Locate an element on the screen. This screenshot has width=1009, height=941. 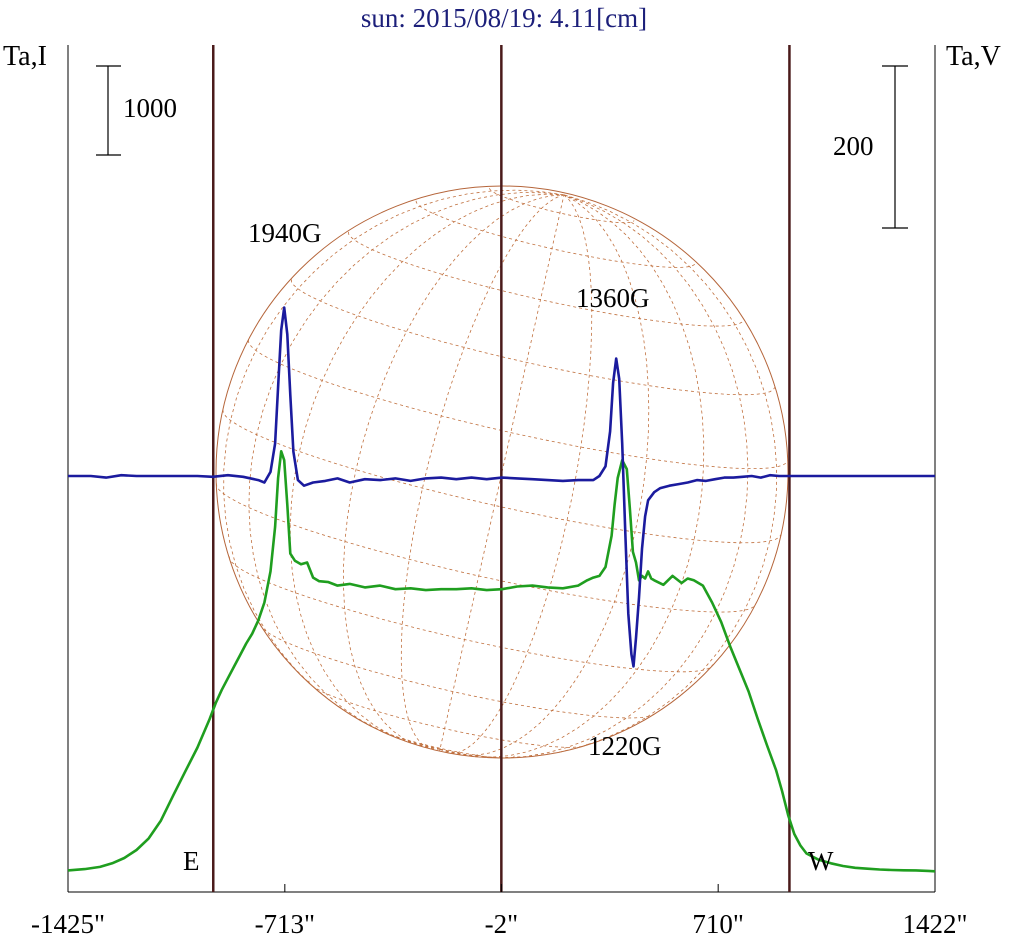
right-axis-label: Ta,V is located at coordinates (973, 56).